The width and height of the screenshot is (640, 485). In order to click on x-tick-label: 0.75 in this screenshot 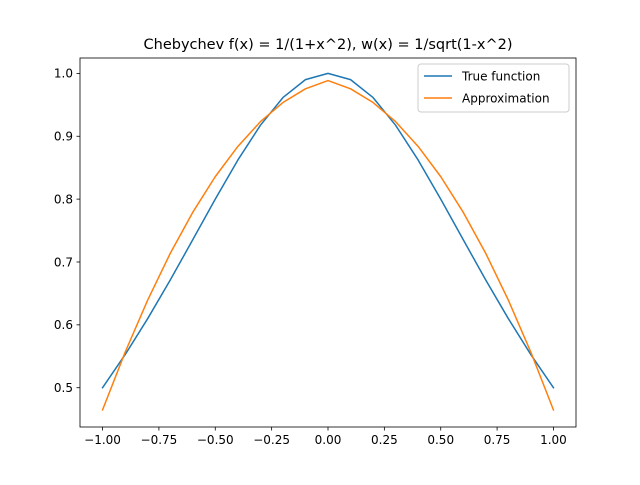, I will do `click(497, 440)`.